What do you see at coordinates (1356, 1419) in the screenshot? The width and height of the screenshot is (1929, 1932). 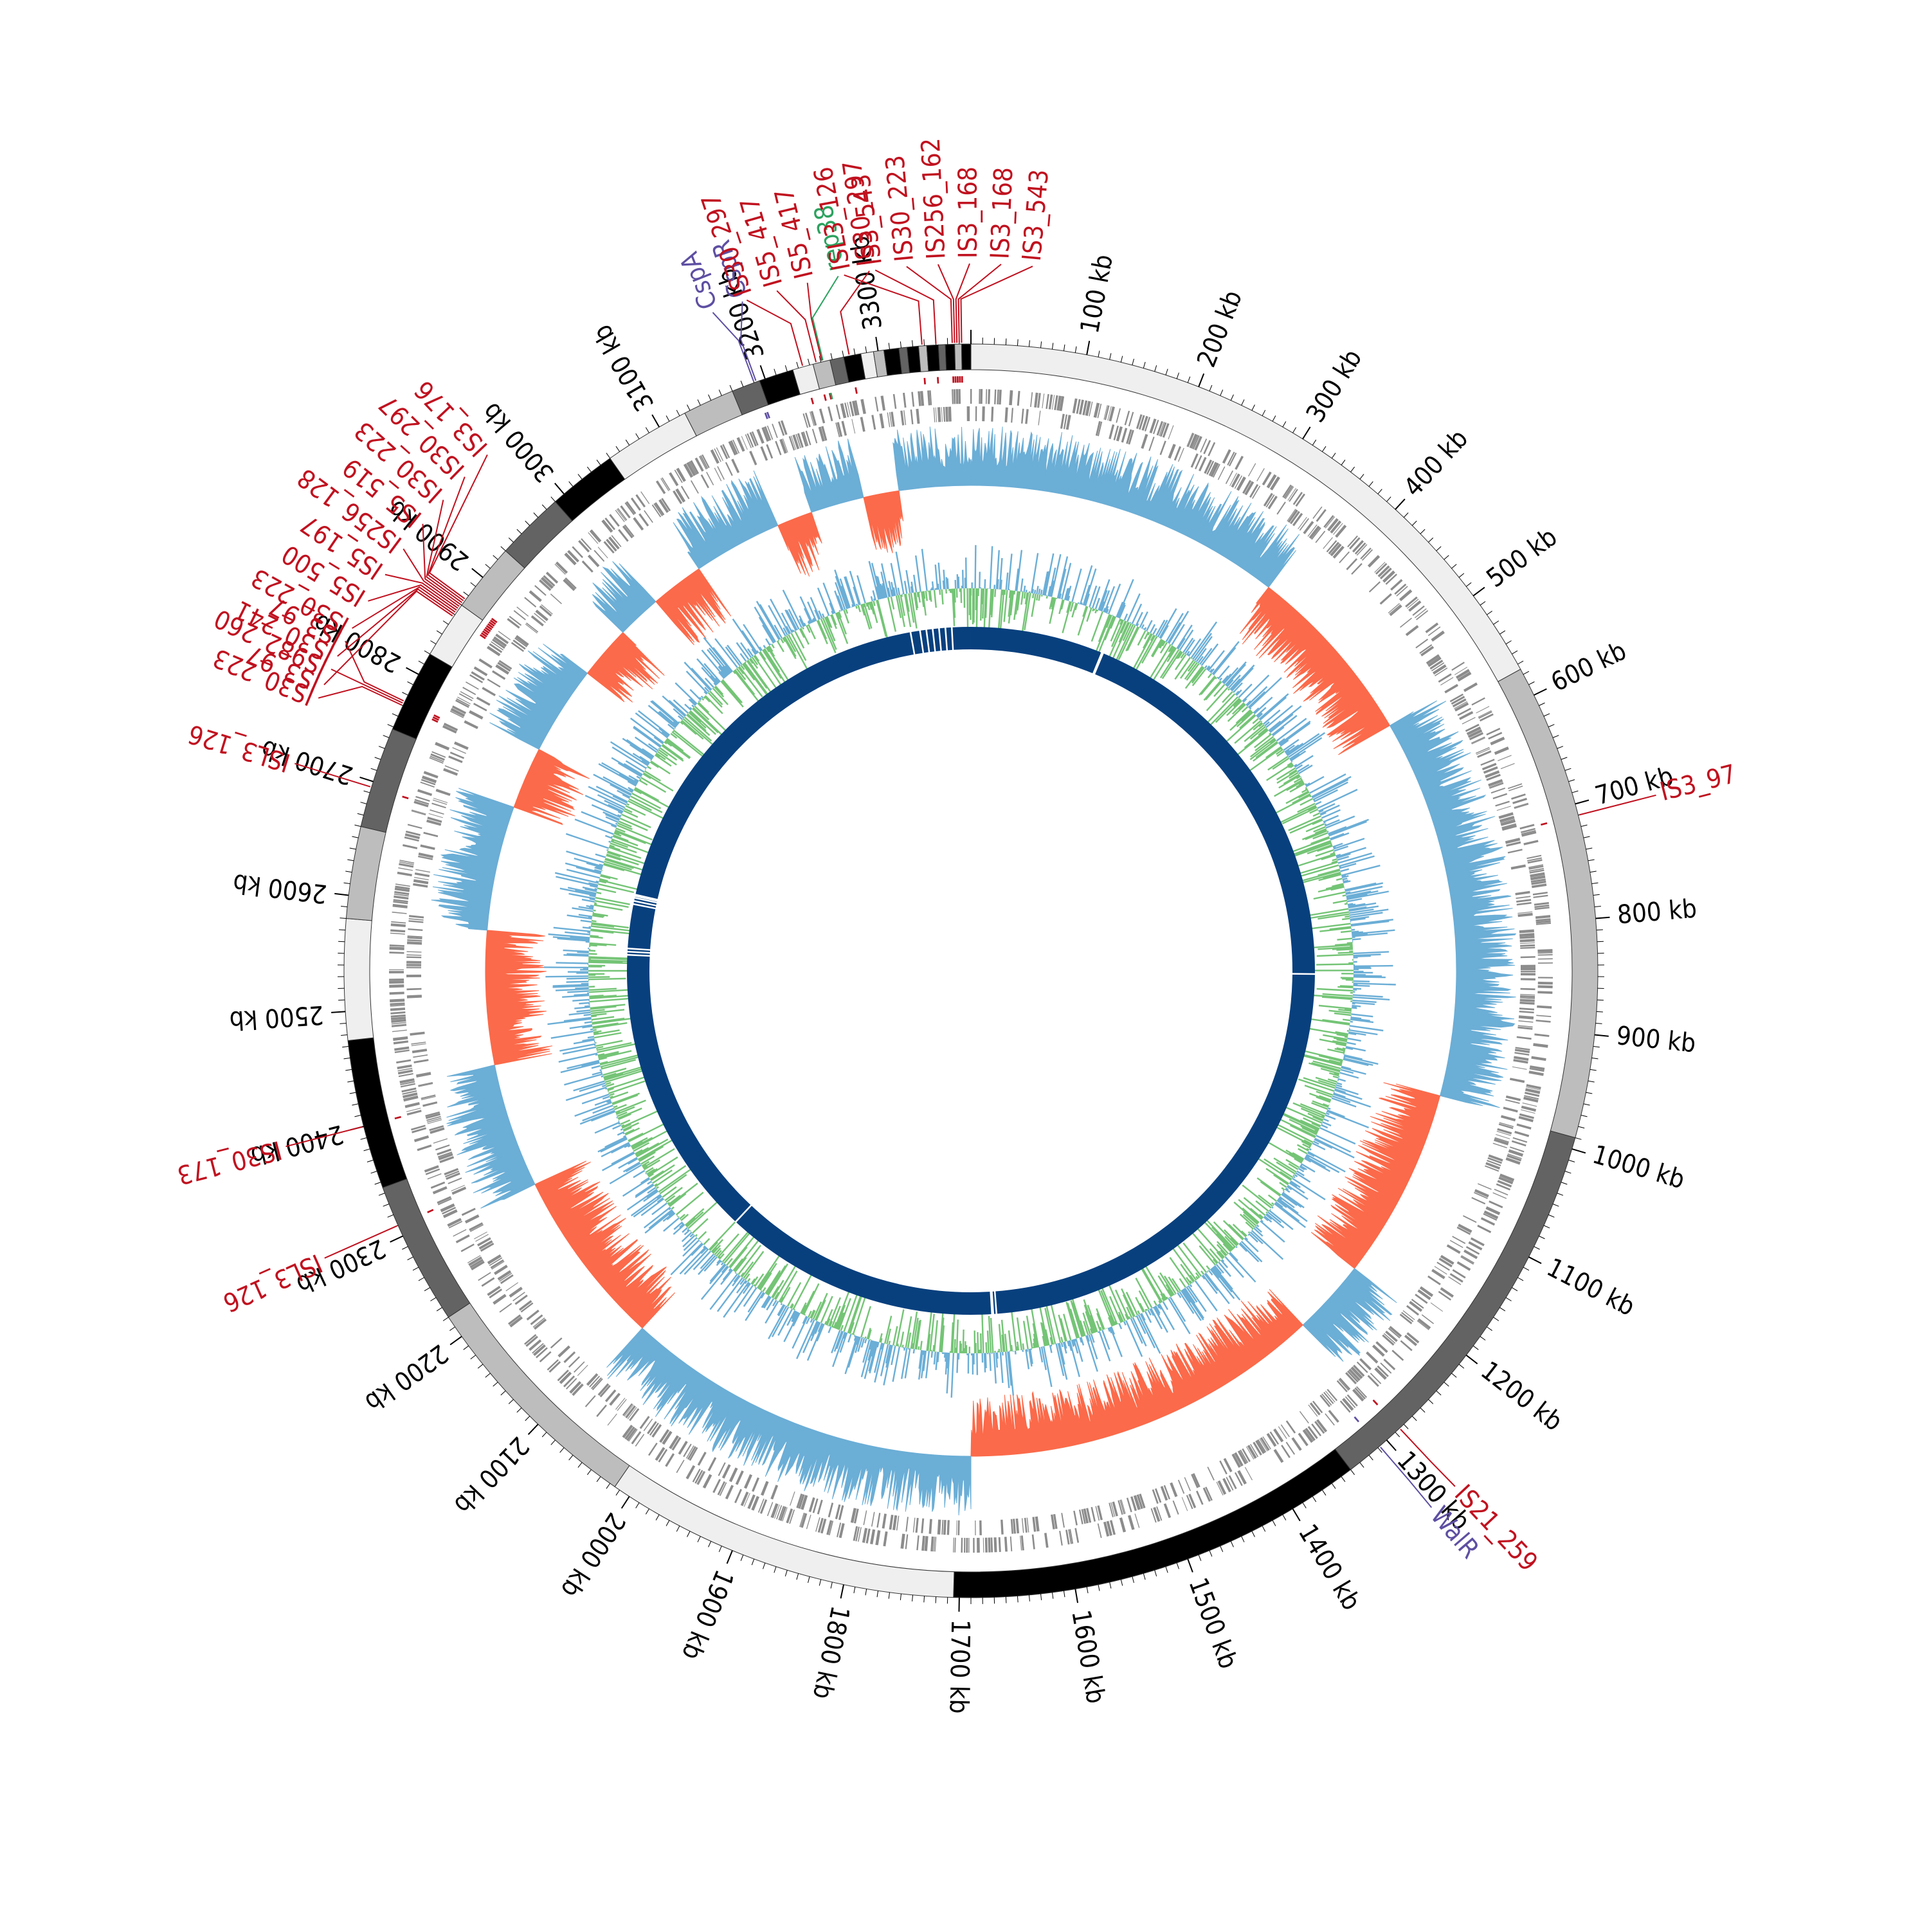 I see `feature-mark` at bounding box center [1356, 1419].